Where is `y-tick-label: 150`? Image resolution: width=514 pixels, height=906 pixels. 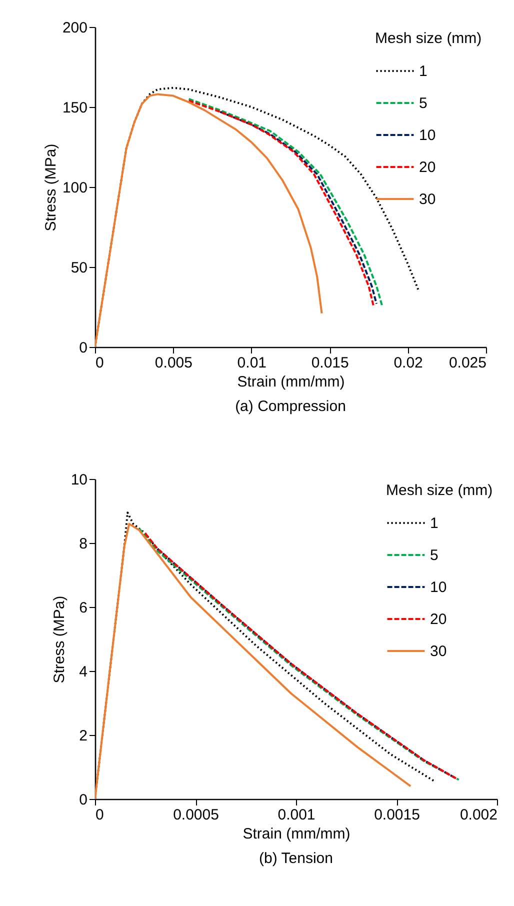
y-tick-label: 150 is located at coordinates (75, 108).